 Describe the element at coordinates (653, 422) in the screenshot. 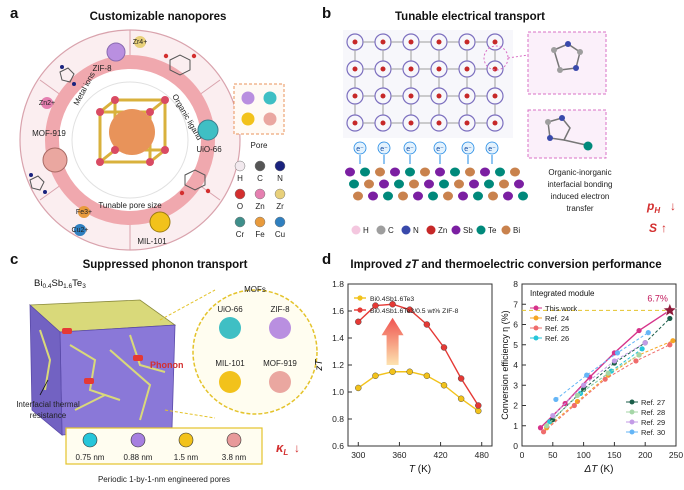

I see `eff-legend-label: Ref. 29` at that location.